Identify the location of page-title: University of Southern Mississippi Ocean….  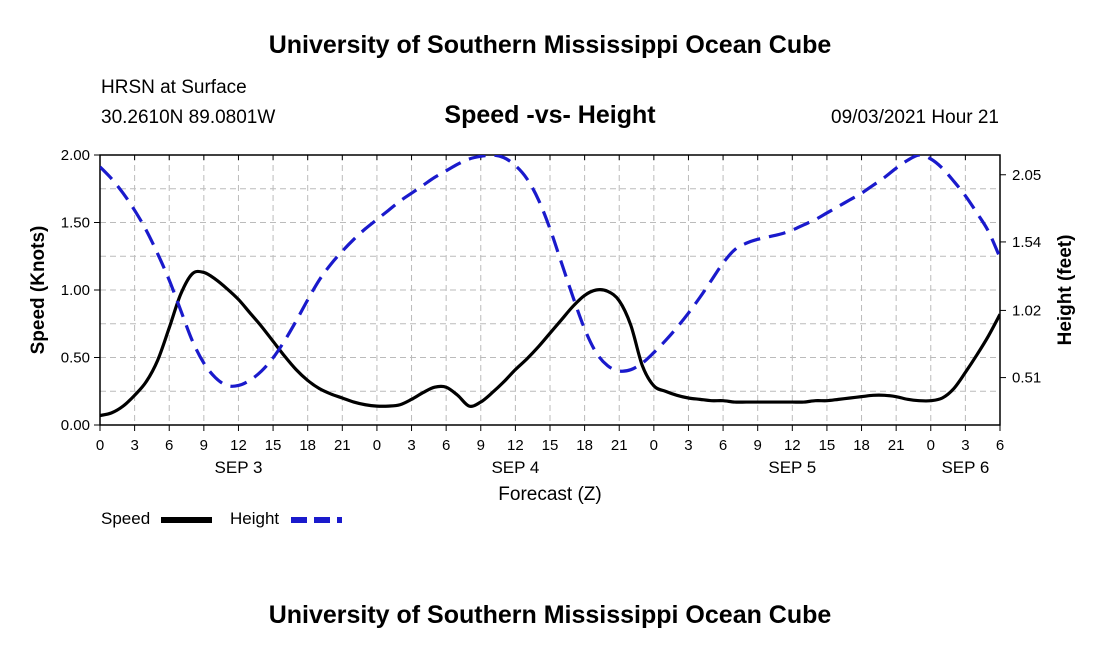
(550, 45).